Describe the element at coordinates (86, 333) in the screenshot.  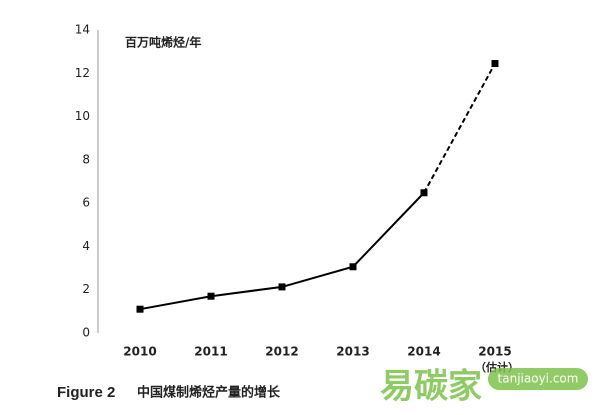
I see `y-tick-label: 0` at that location.